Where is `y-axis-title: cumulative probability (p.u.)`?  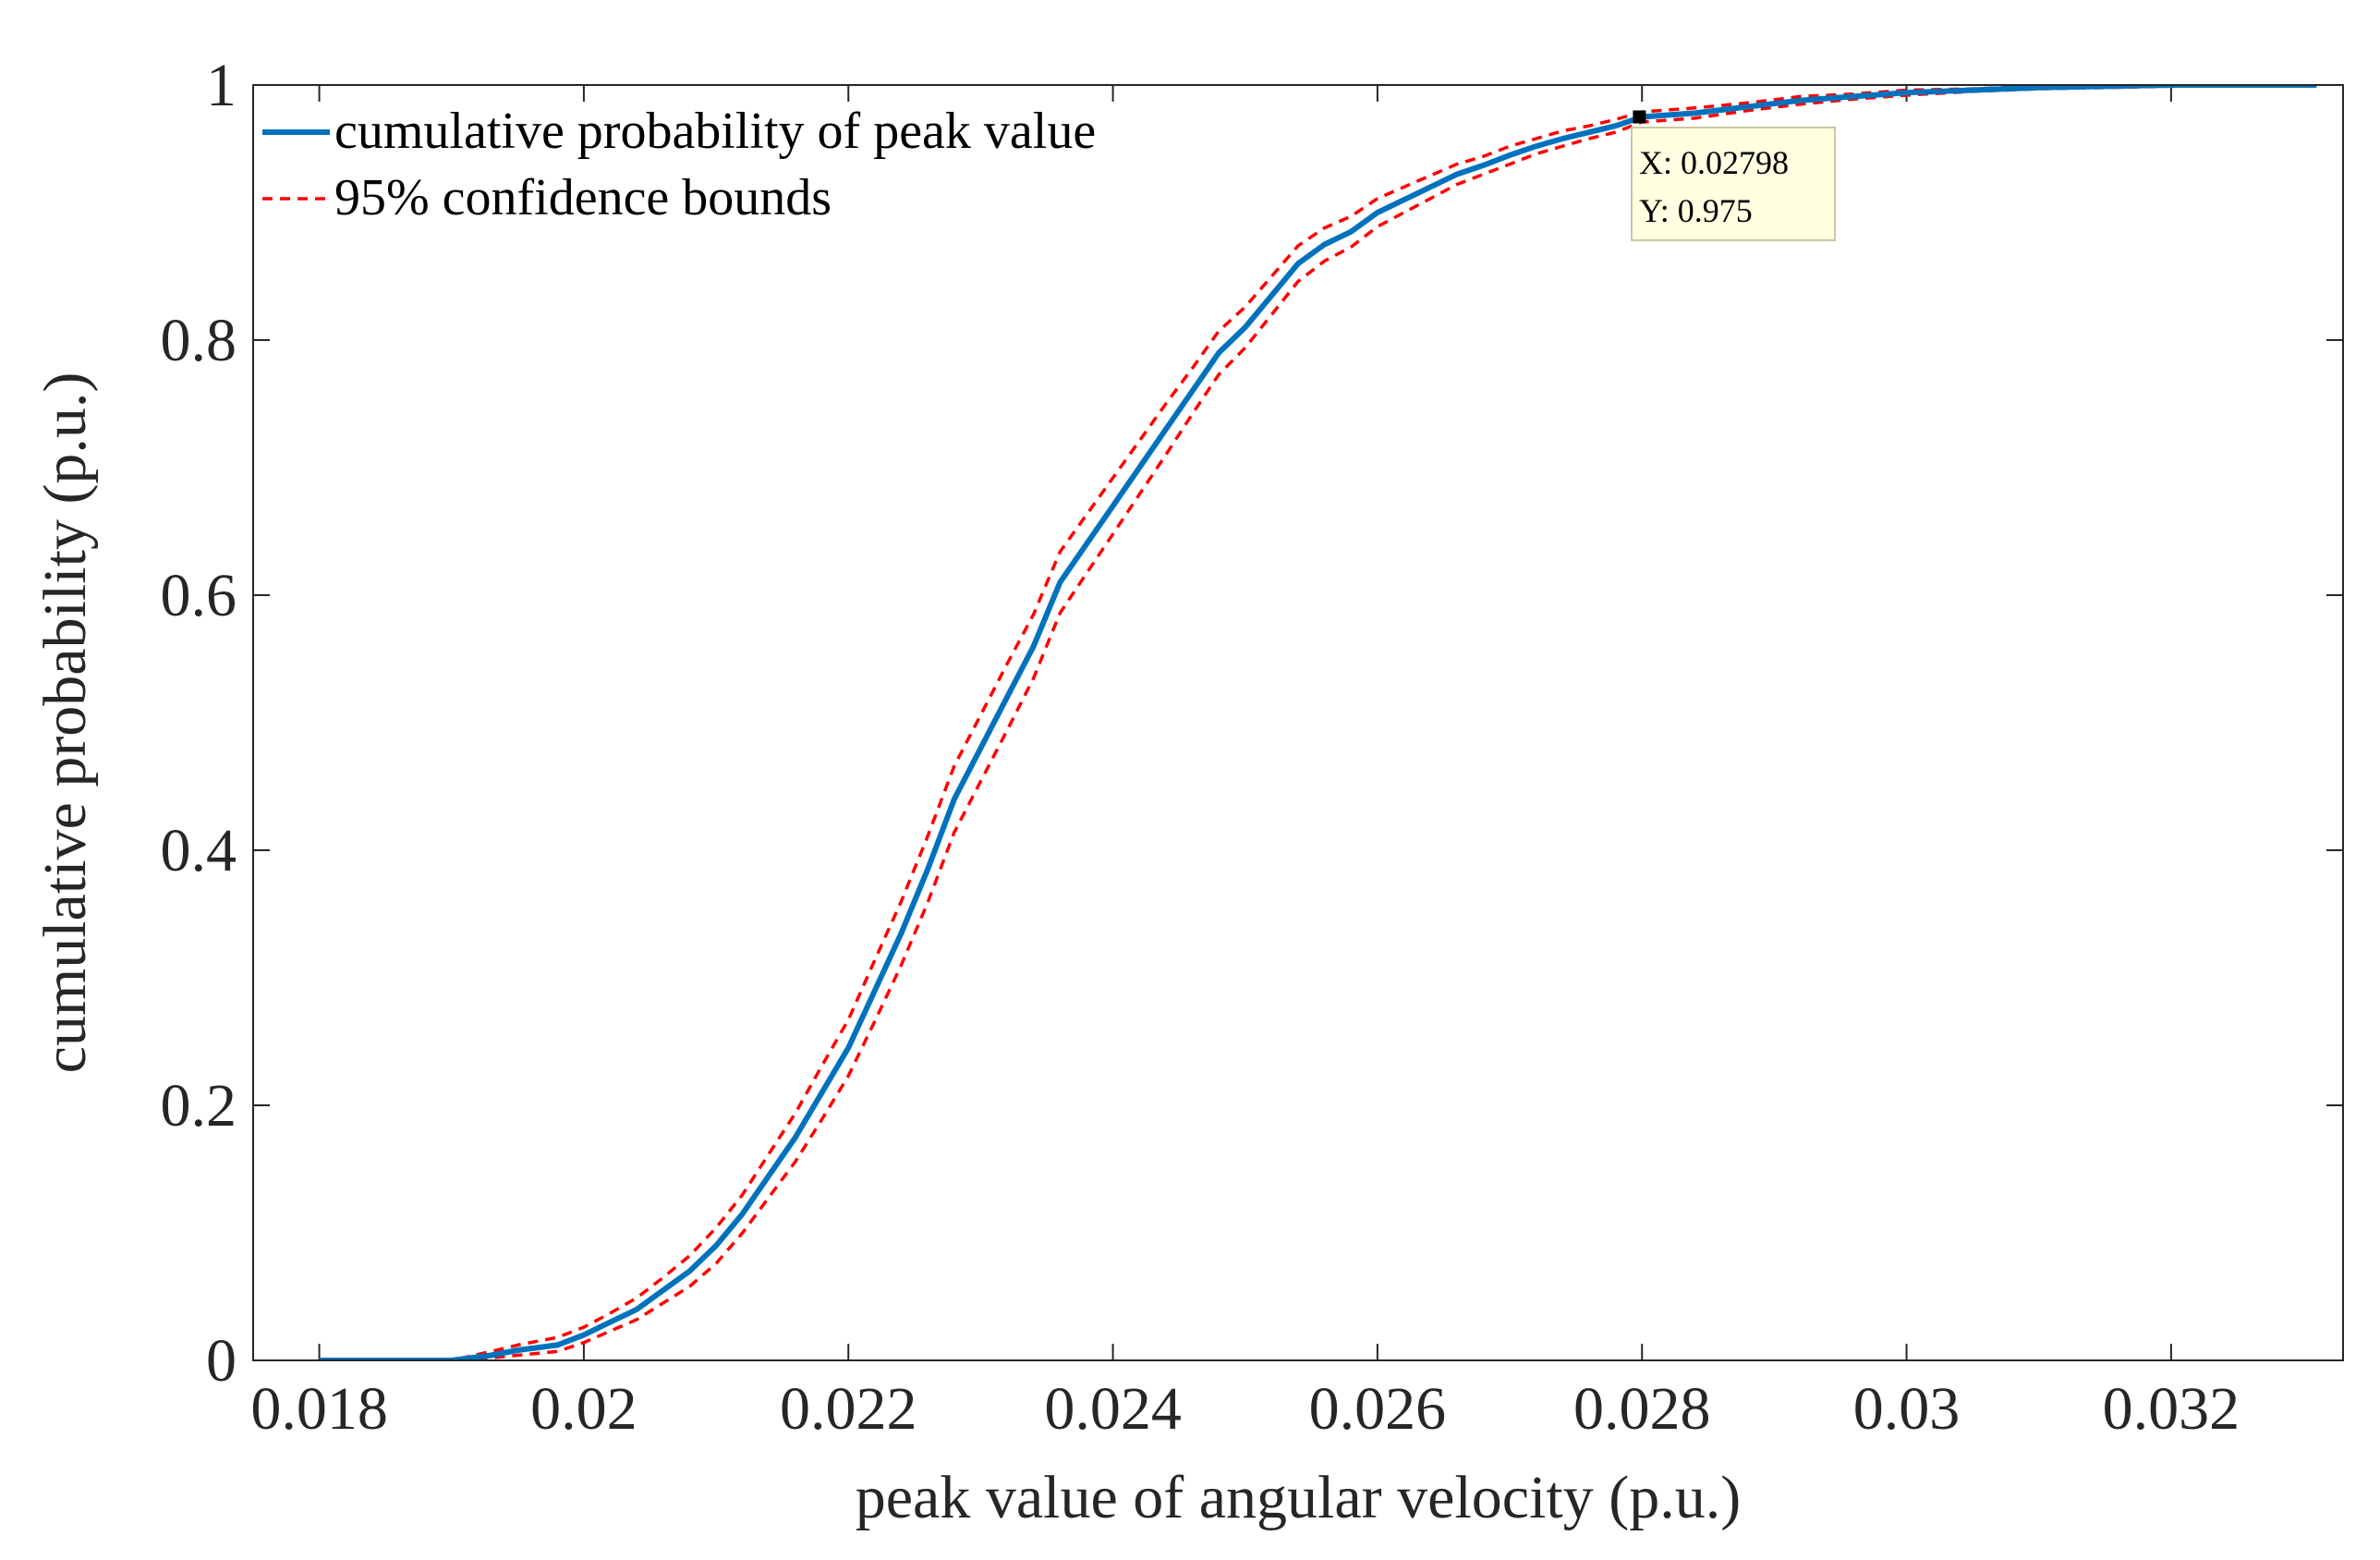 y-axis-title: cumulative probability (p.u.) is located at coordinates (65, 723).